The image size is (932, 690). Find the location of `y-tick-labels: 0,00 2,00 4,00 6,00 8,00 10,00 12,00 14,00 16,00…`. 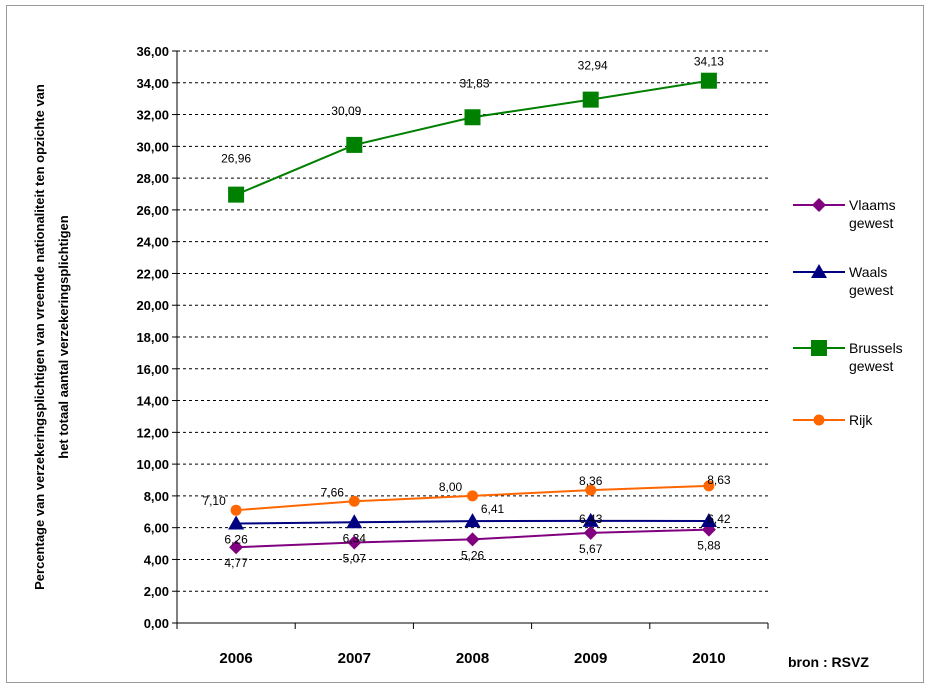

y-tick-labels: 0,00 2,00 4,00 6,00 8,00 10,00 12,00 14,00 16,00… is located at coordinates (152, 337).